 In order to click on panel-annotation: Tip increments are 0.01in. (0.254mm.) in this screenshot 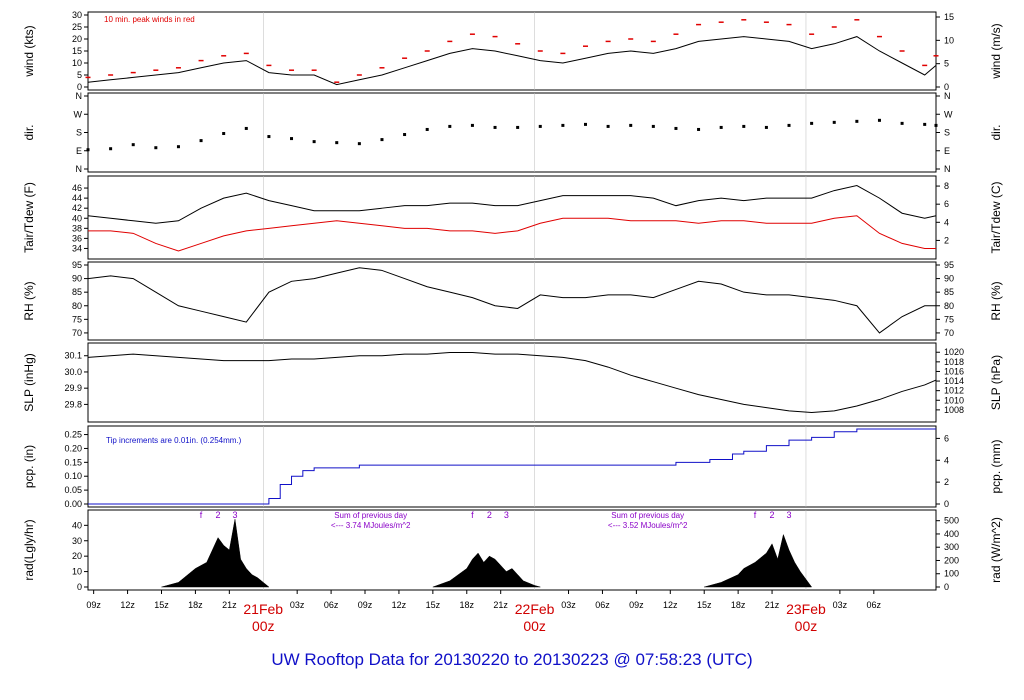, I will do `click(174, 440)`.